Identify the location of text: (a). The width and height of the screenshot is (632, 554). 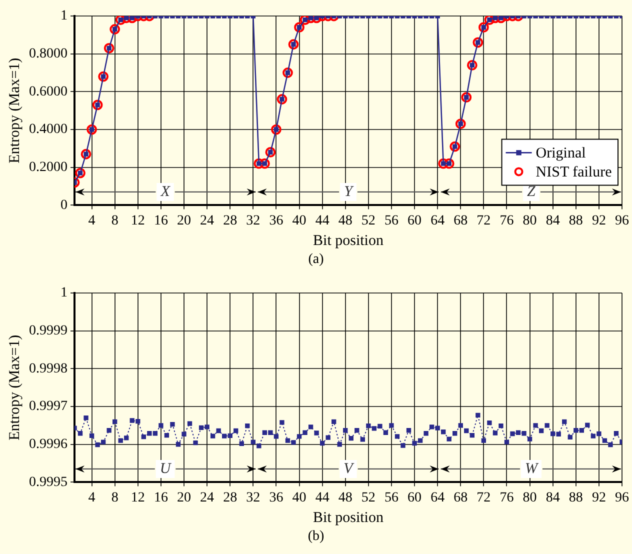
(316, 260).